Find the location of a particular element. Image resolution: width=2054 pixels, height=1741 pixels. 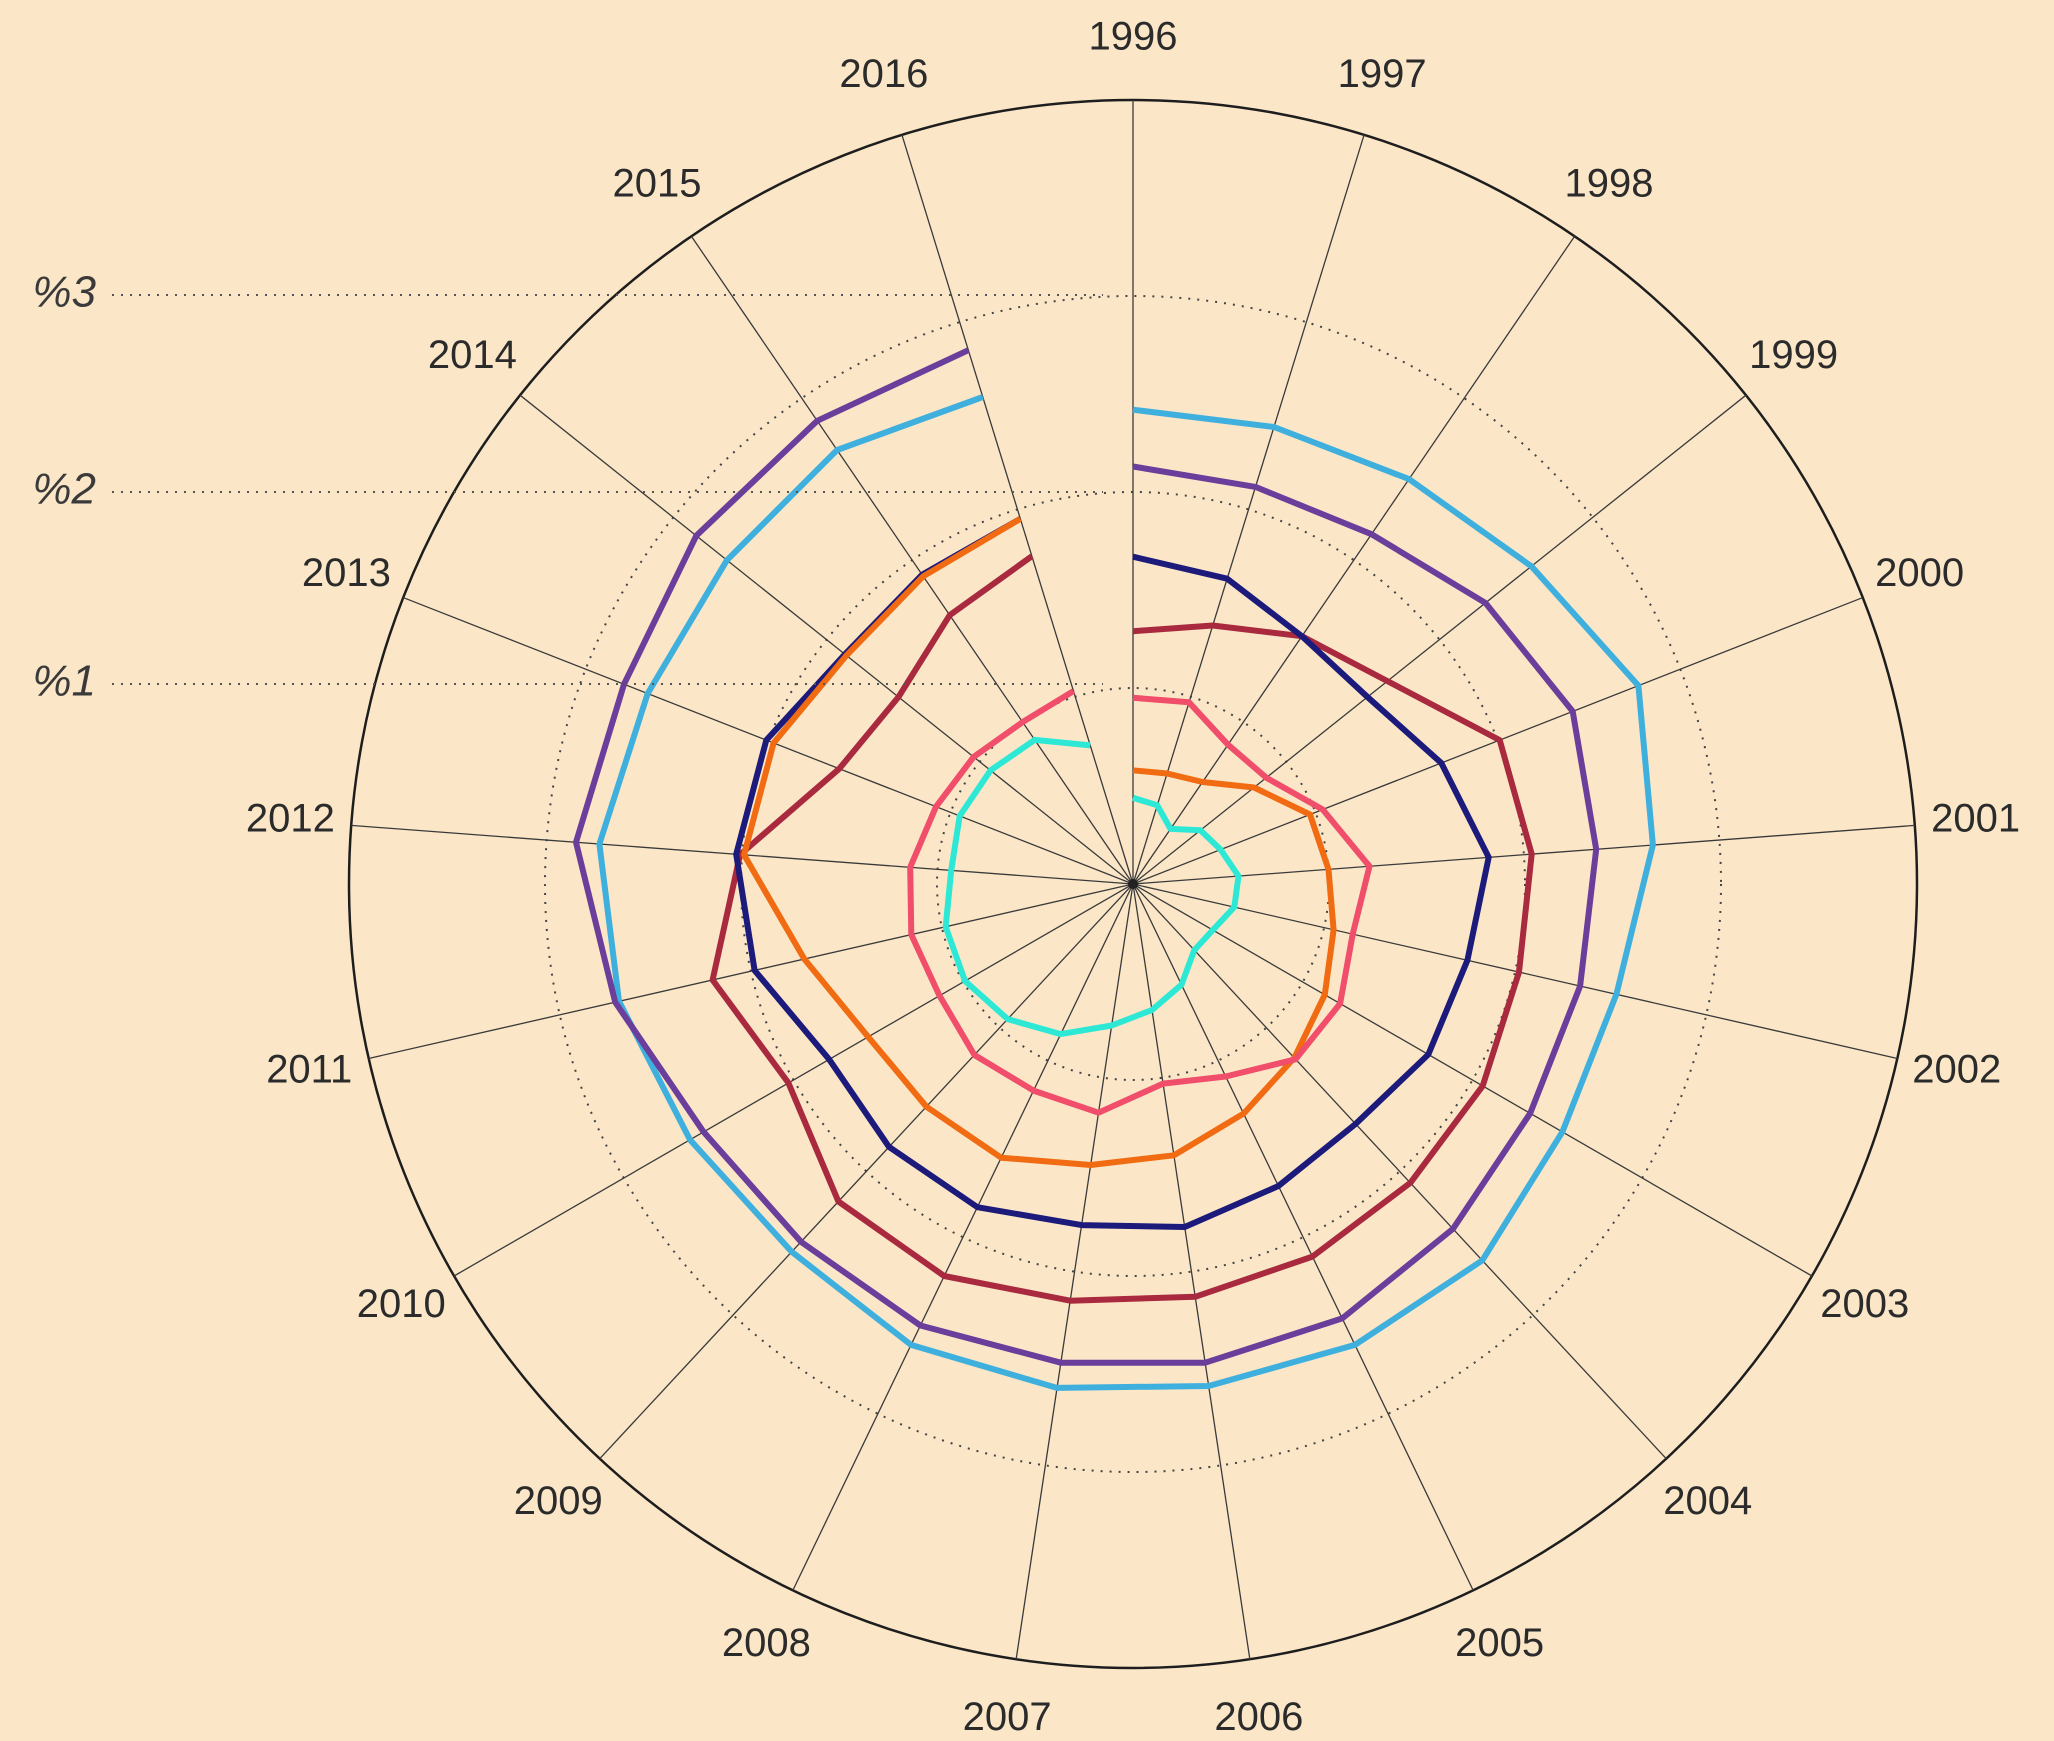

category-label-2015: 2015 is located at coordinates (657, 183).